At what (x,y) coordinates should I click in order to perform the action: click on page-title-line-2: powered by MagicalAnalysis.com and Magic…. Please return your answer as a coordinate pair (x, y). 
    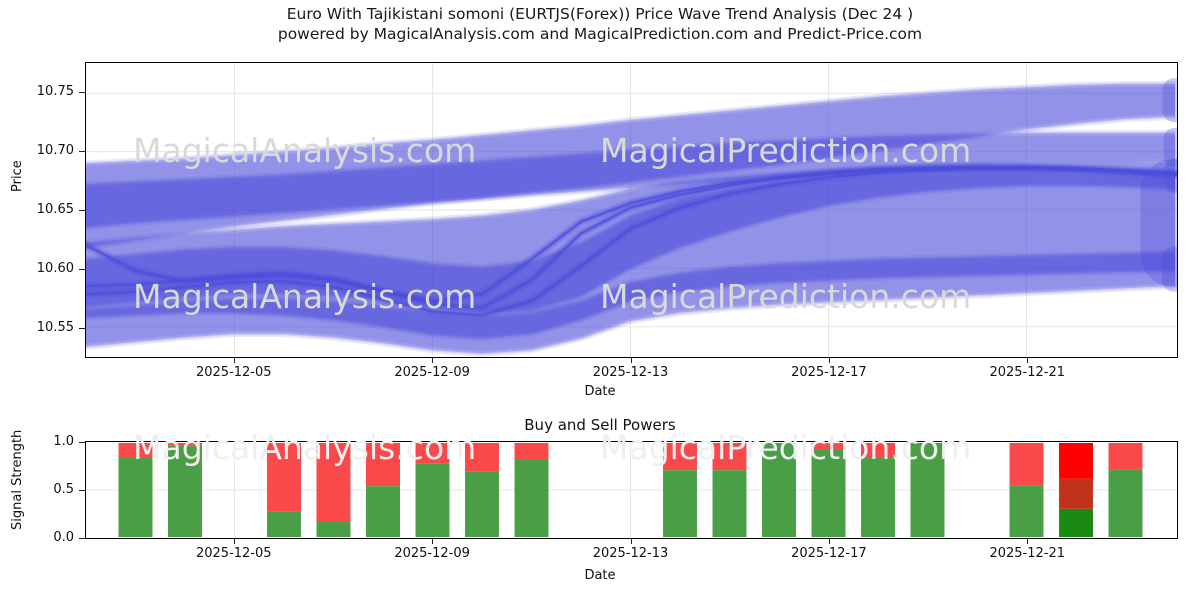
    Looking at the image, I should click on (600, 34).